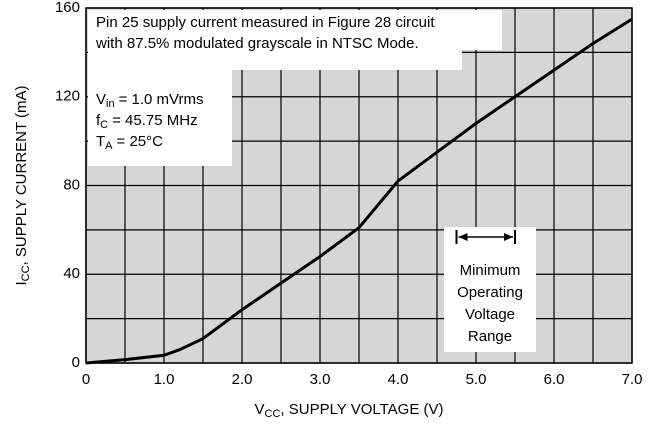 This screenshot has width=659, height=429. I want to click on y-tick-label: 120, so click(67, 96).